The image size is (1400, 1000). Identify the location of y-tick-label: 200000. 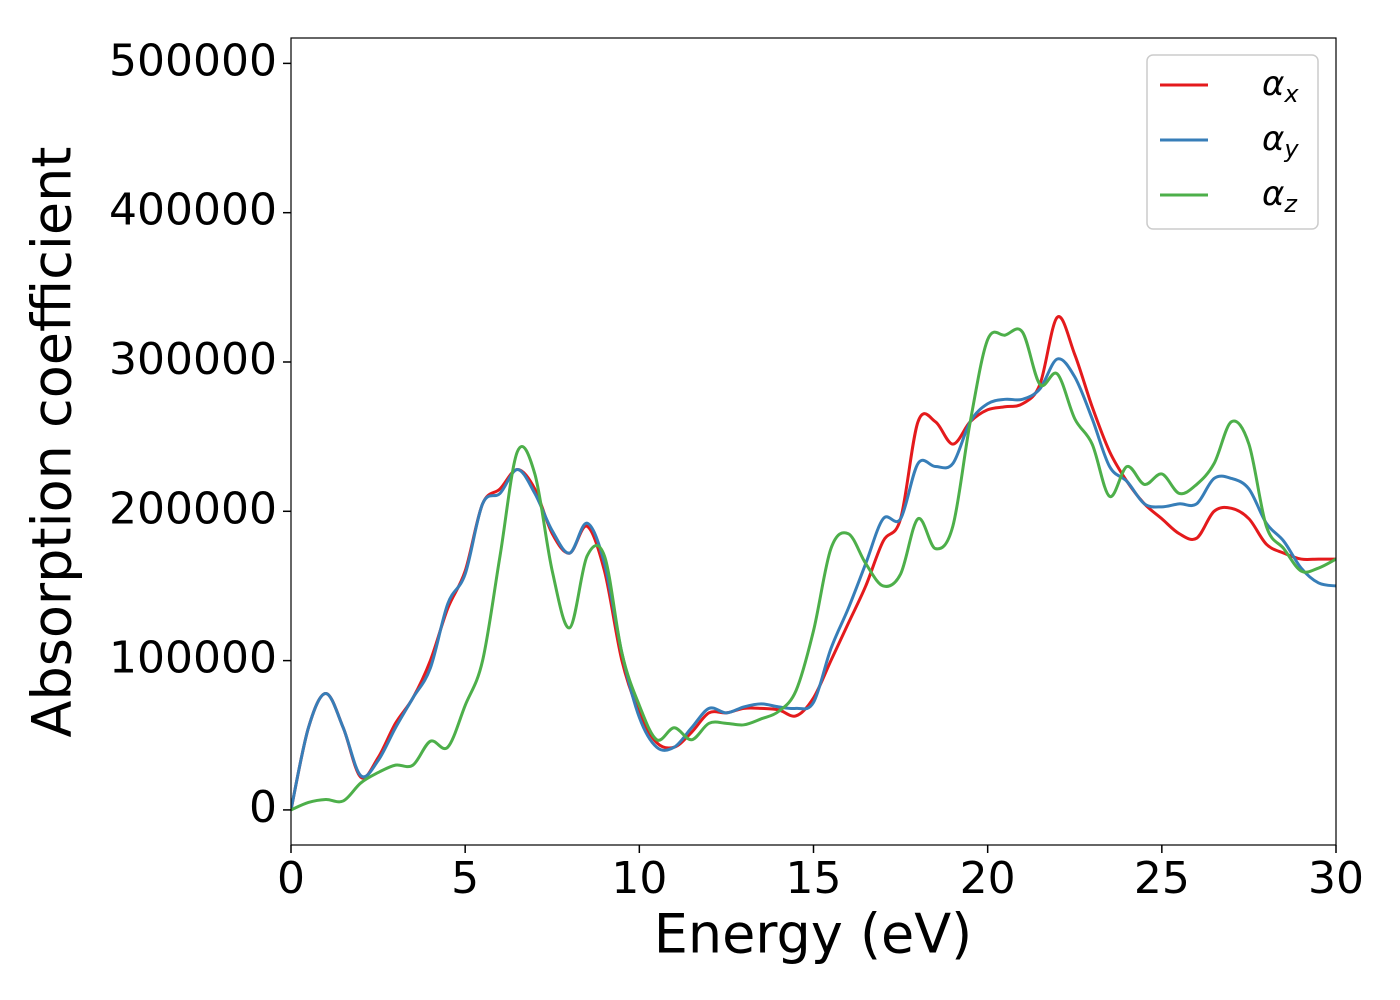
(193, 508).